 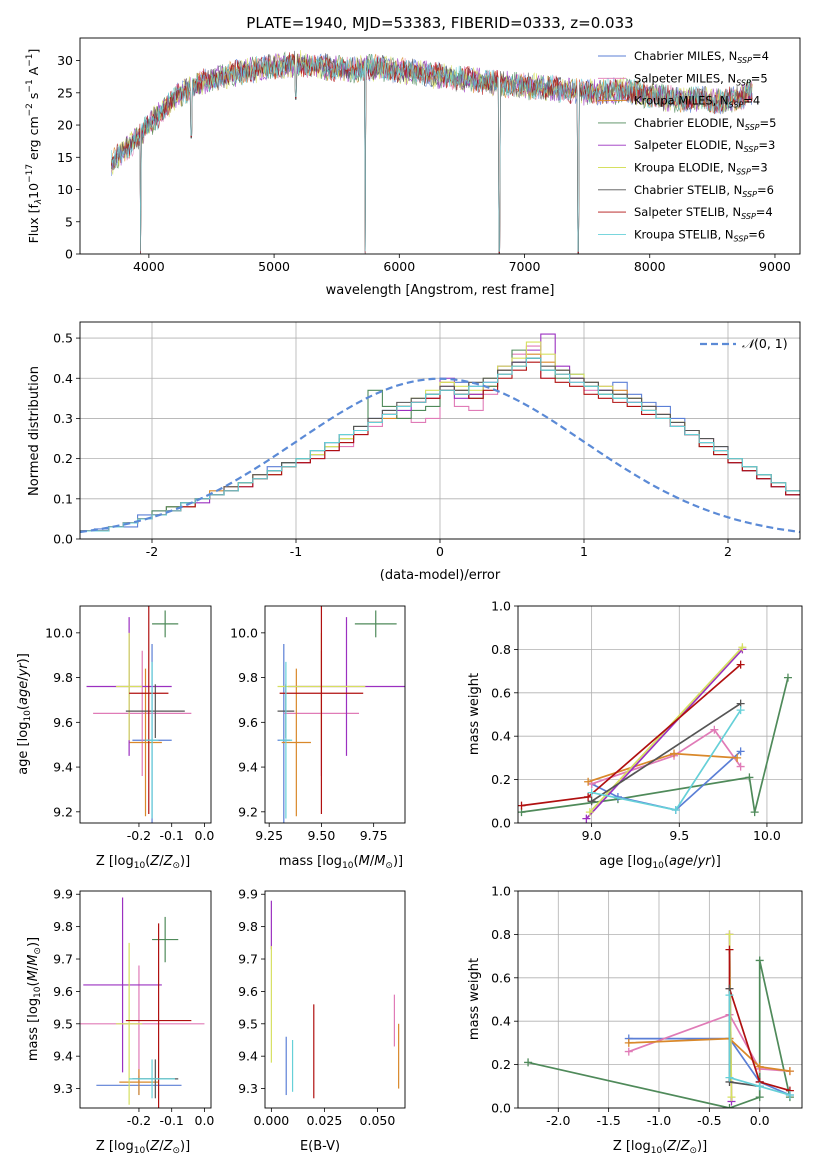 What do you see at coordinates (728, 551) in the screenshot?
I see `x-tick-label: 2` at bounding box center [728, 551].